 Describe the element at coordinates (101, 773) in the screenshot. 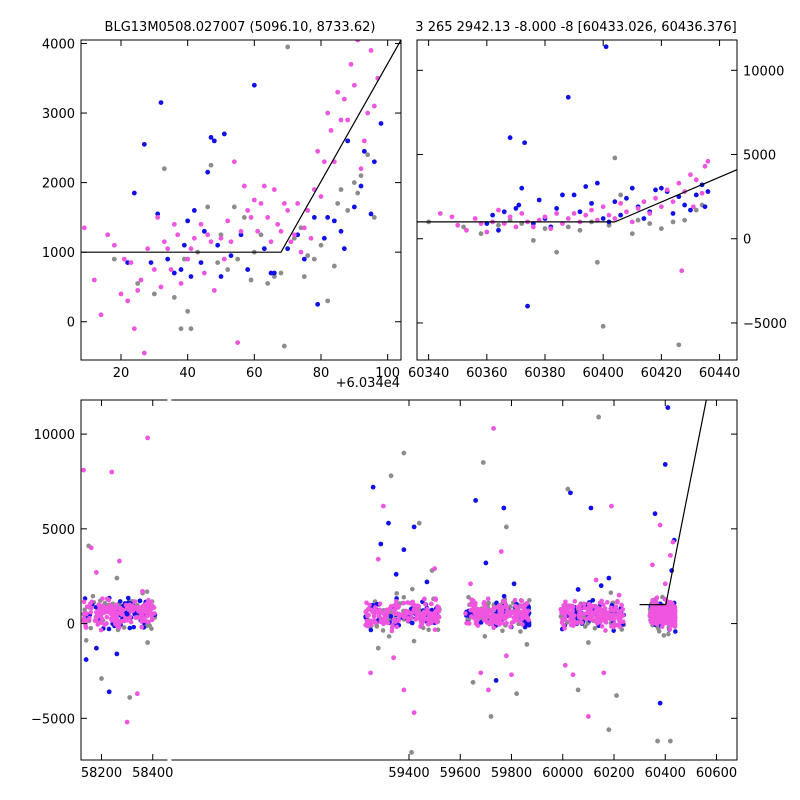

I see `x-tick-label: 58200` at that location.